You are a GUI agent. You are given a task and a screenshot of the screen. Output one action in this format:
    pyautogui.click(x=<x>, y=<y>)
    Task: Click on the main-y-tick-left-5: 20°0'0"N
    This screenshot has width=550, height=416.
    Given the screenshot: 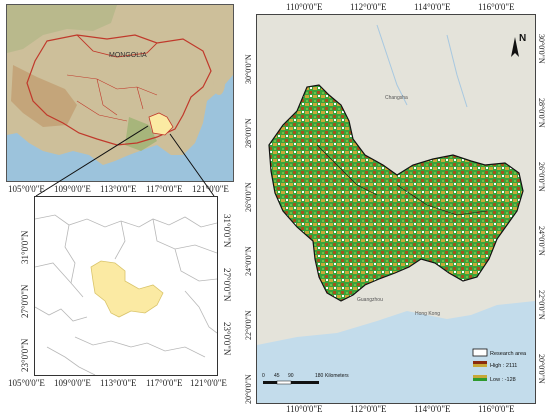 What is the action you would take?
    pyautogui.click(x=248, y=389)
    